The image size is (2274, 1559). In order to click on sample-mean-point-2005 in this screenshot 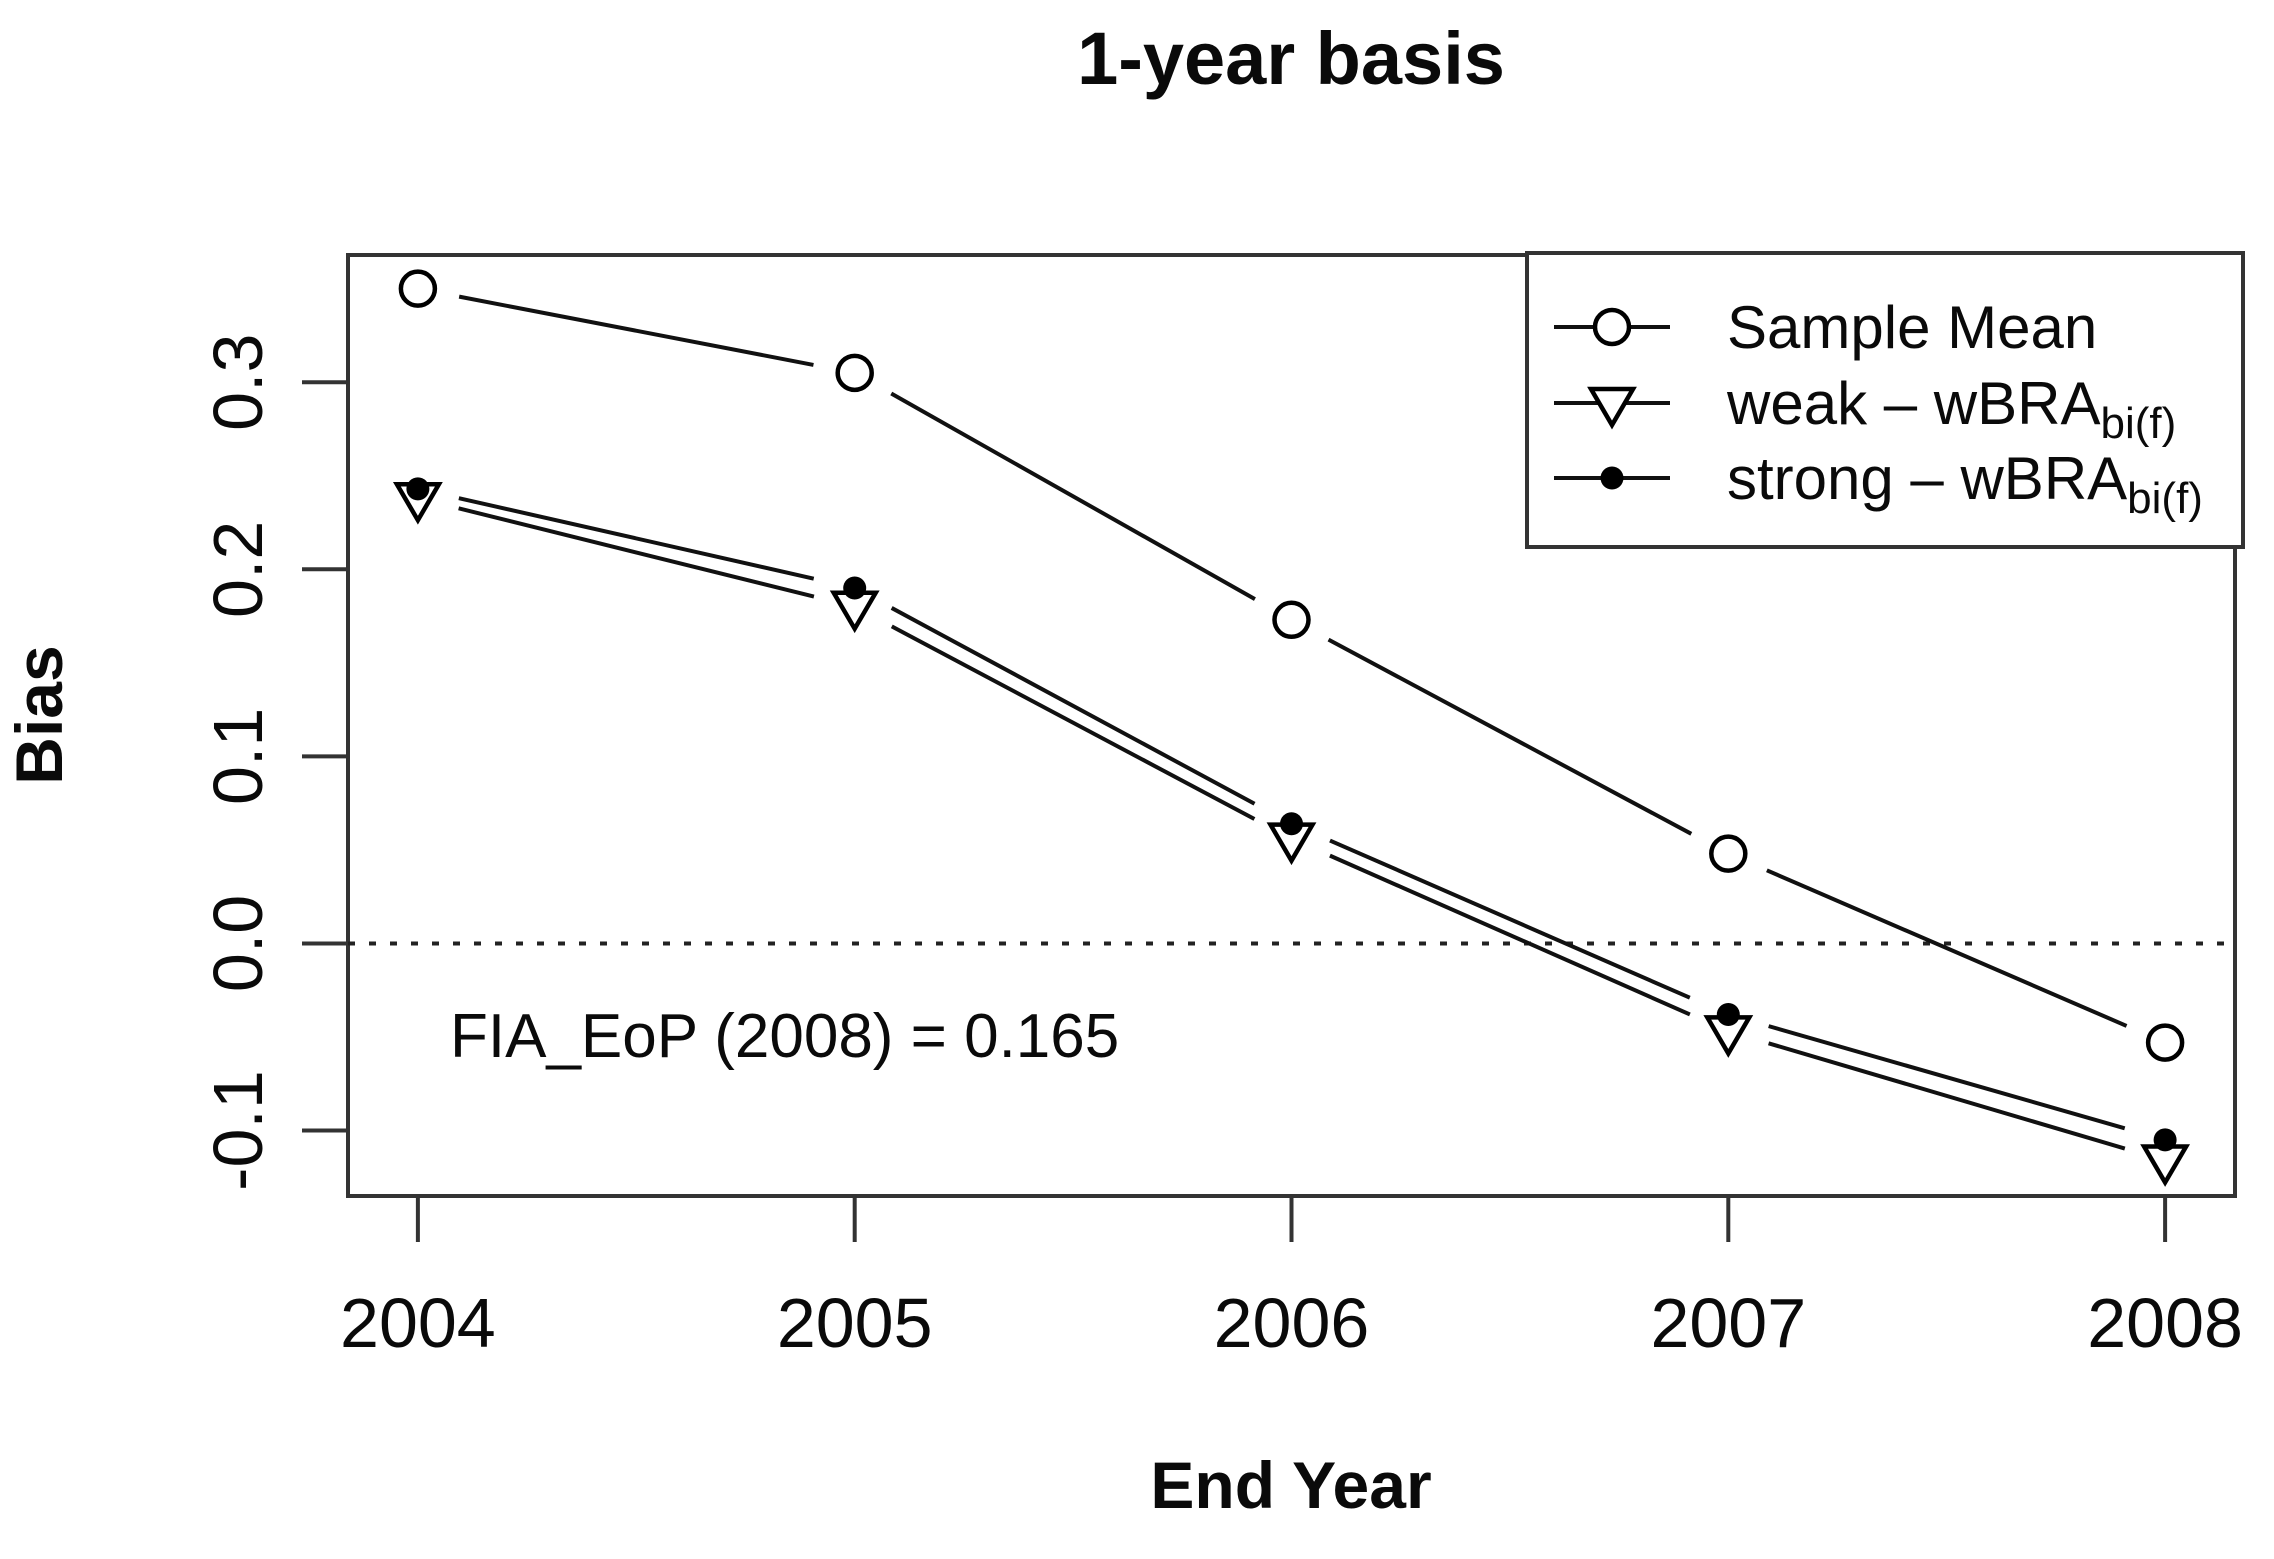, I will do `click(854, 373)`.